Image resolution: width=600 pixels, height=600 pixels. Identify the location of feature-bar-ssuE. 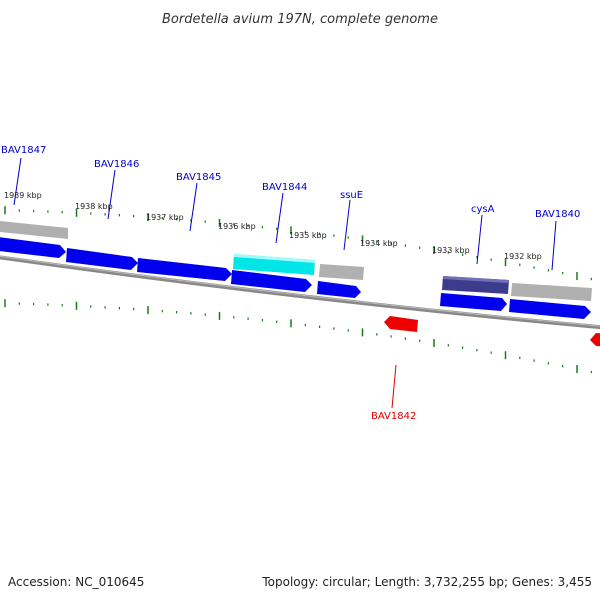
(341, 272).